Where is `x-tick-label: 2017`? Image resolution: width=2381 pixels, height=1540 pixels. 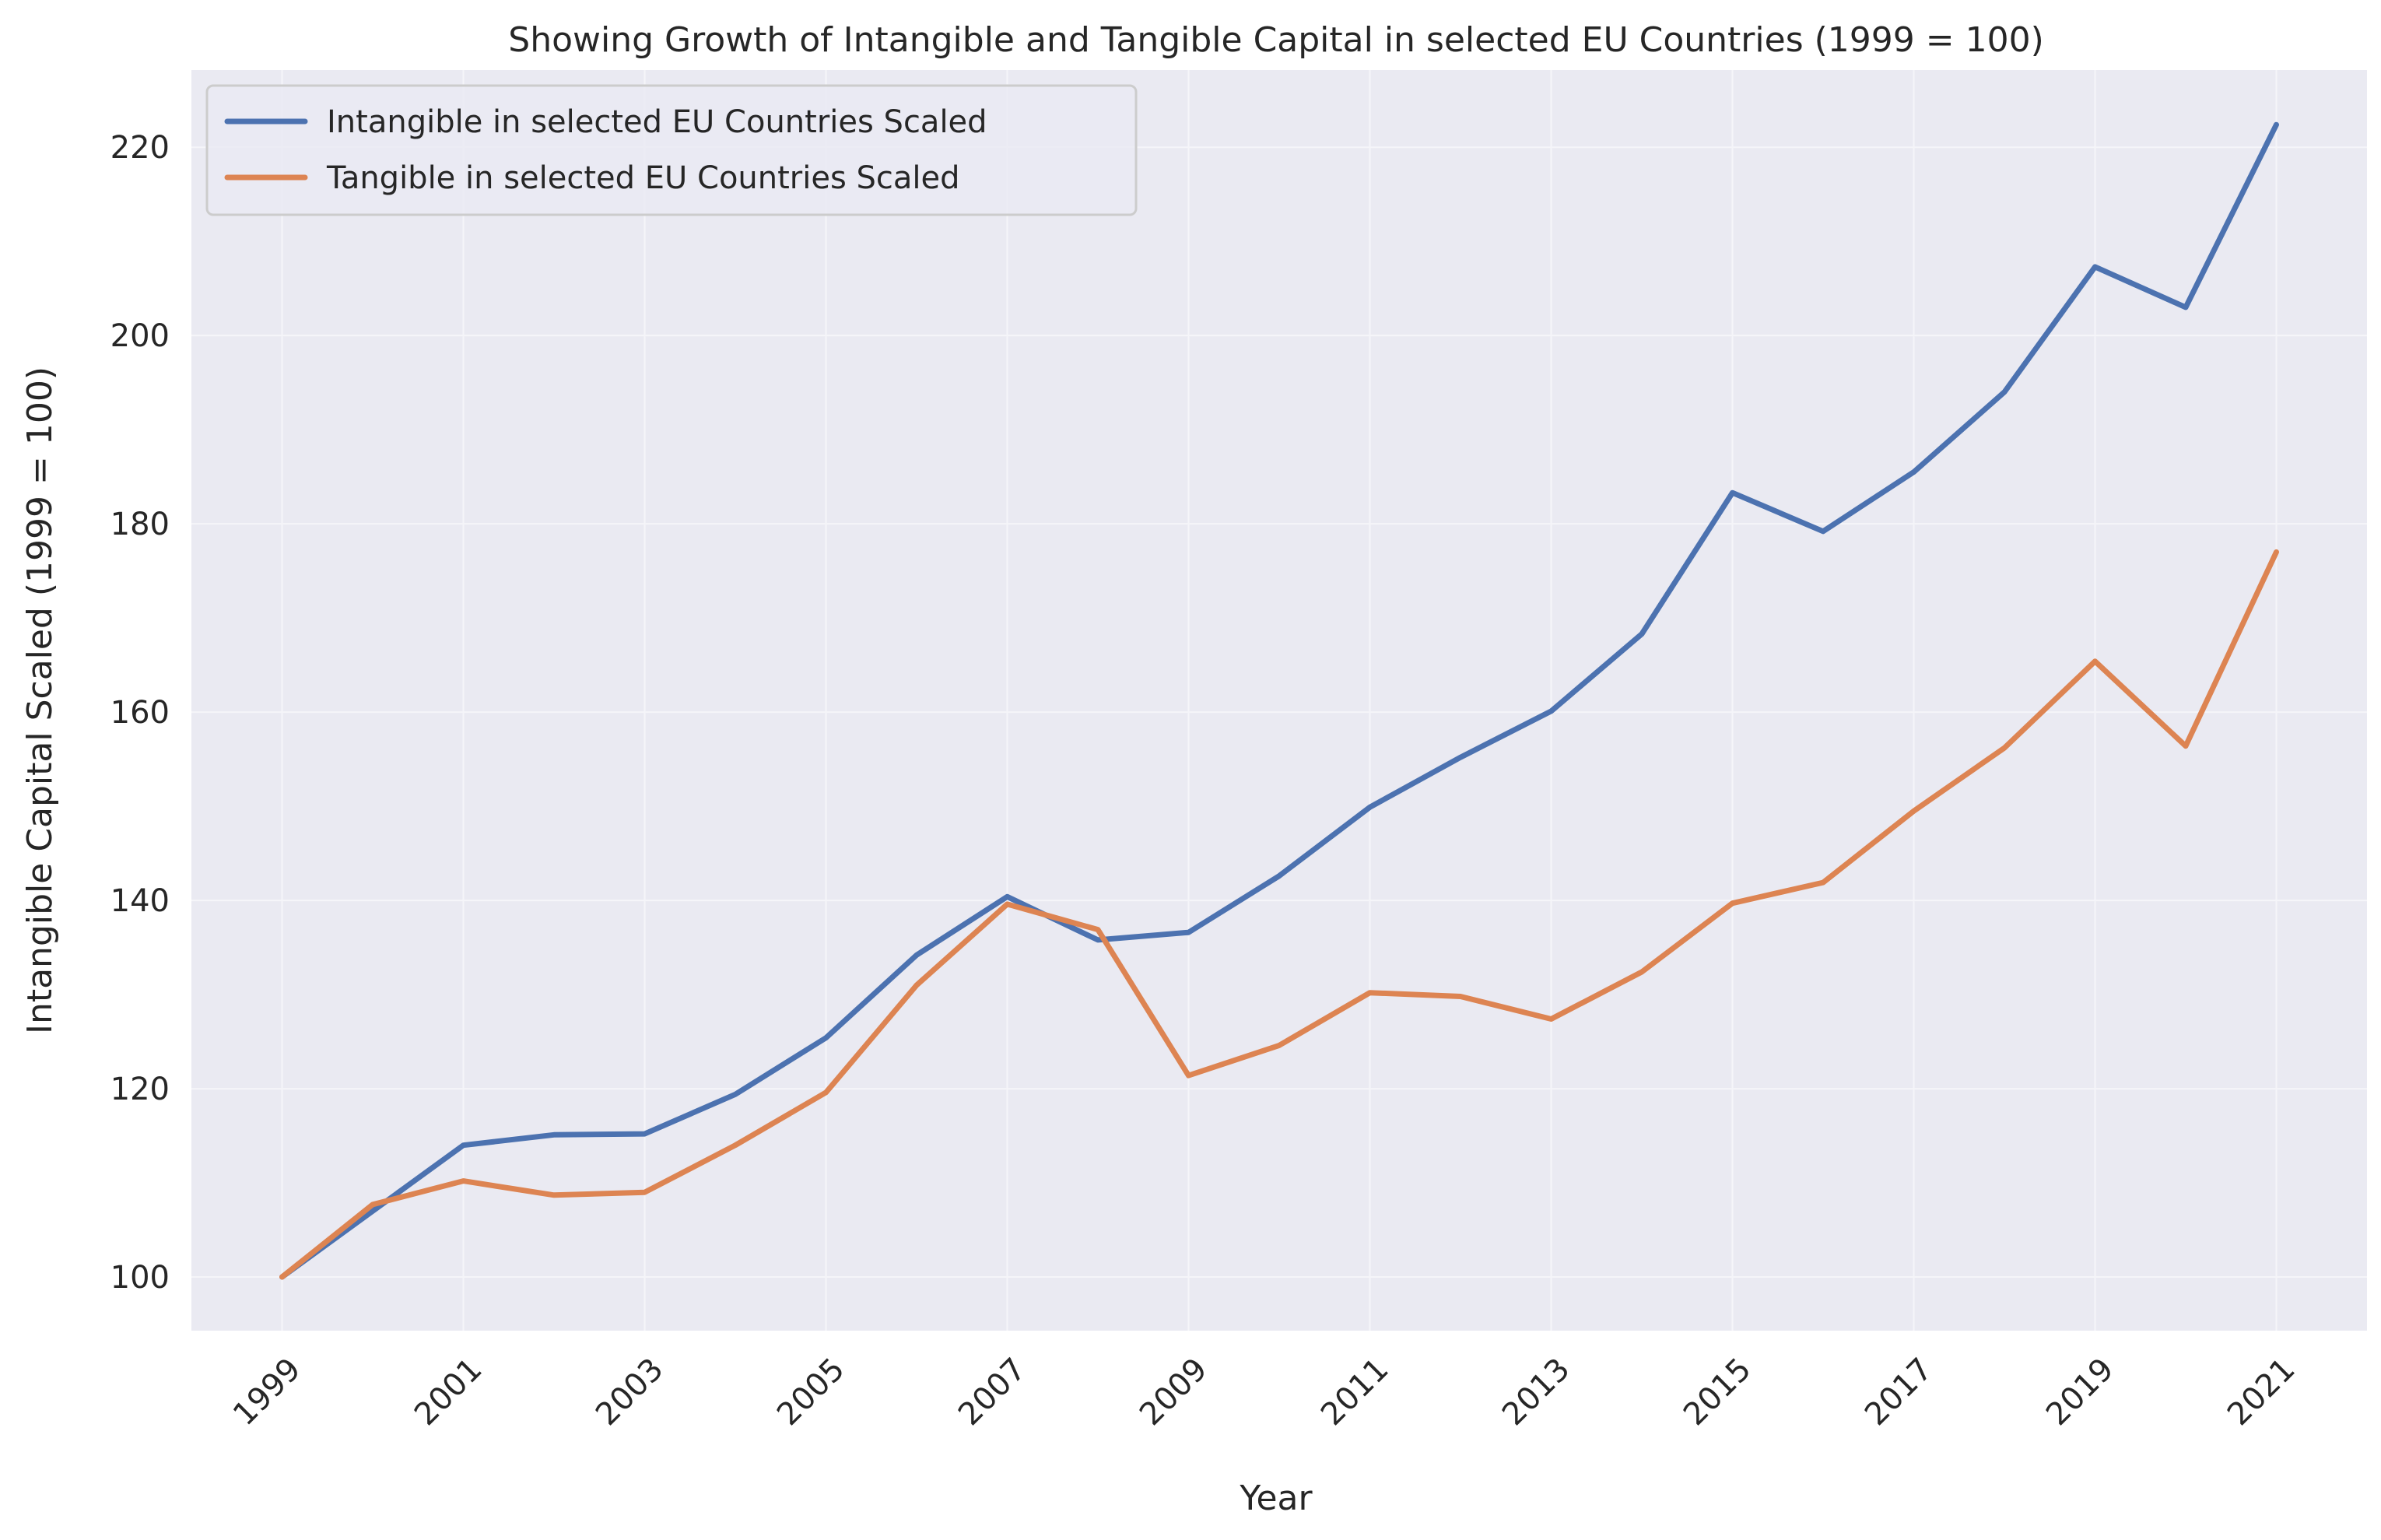
x-tick-label: 2017 is located at coordinates (1899, 1392).